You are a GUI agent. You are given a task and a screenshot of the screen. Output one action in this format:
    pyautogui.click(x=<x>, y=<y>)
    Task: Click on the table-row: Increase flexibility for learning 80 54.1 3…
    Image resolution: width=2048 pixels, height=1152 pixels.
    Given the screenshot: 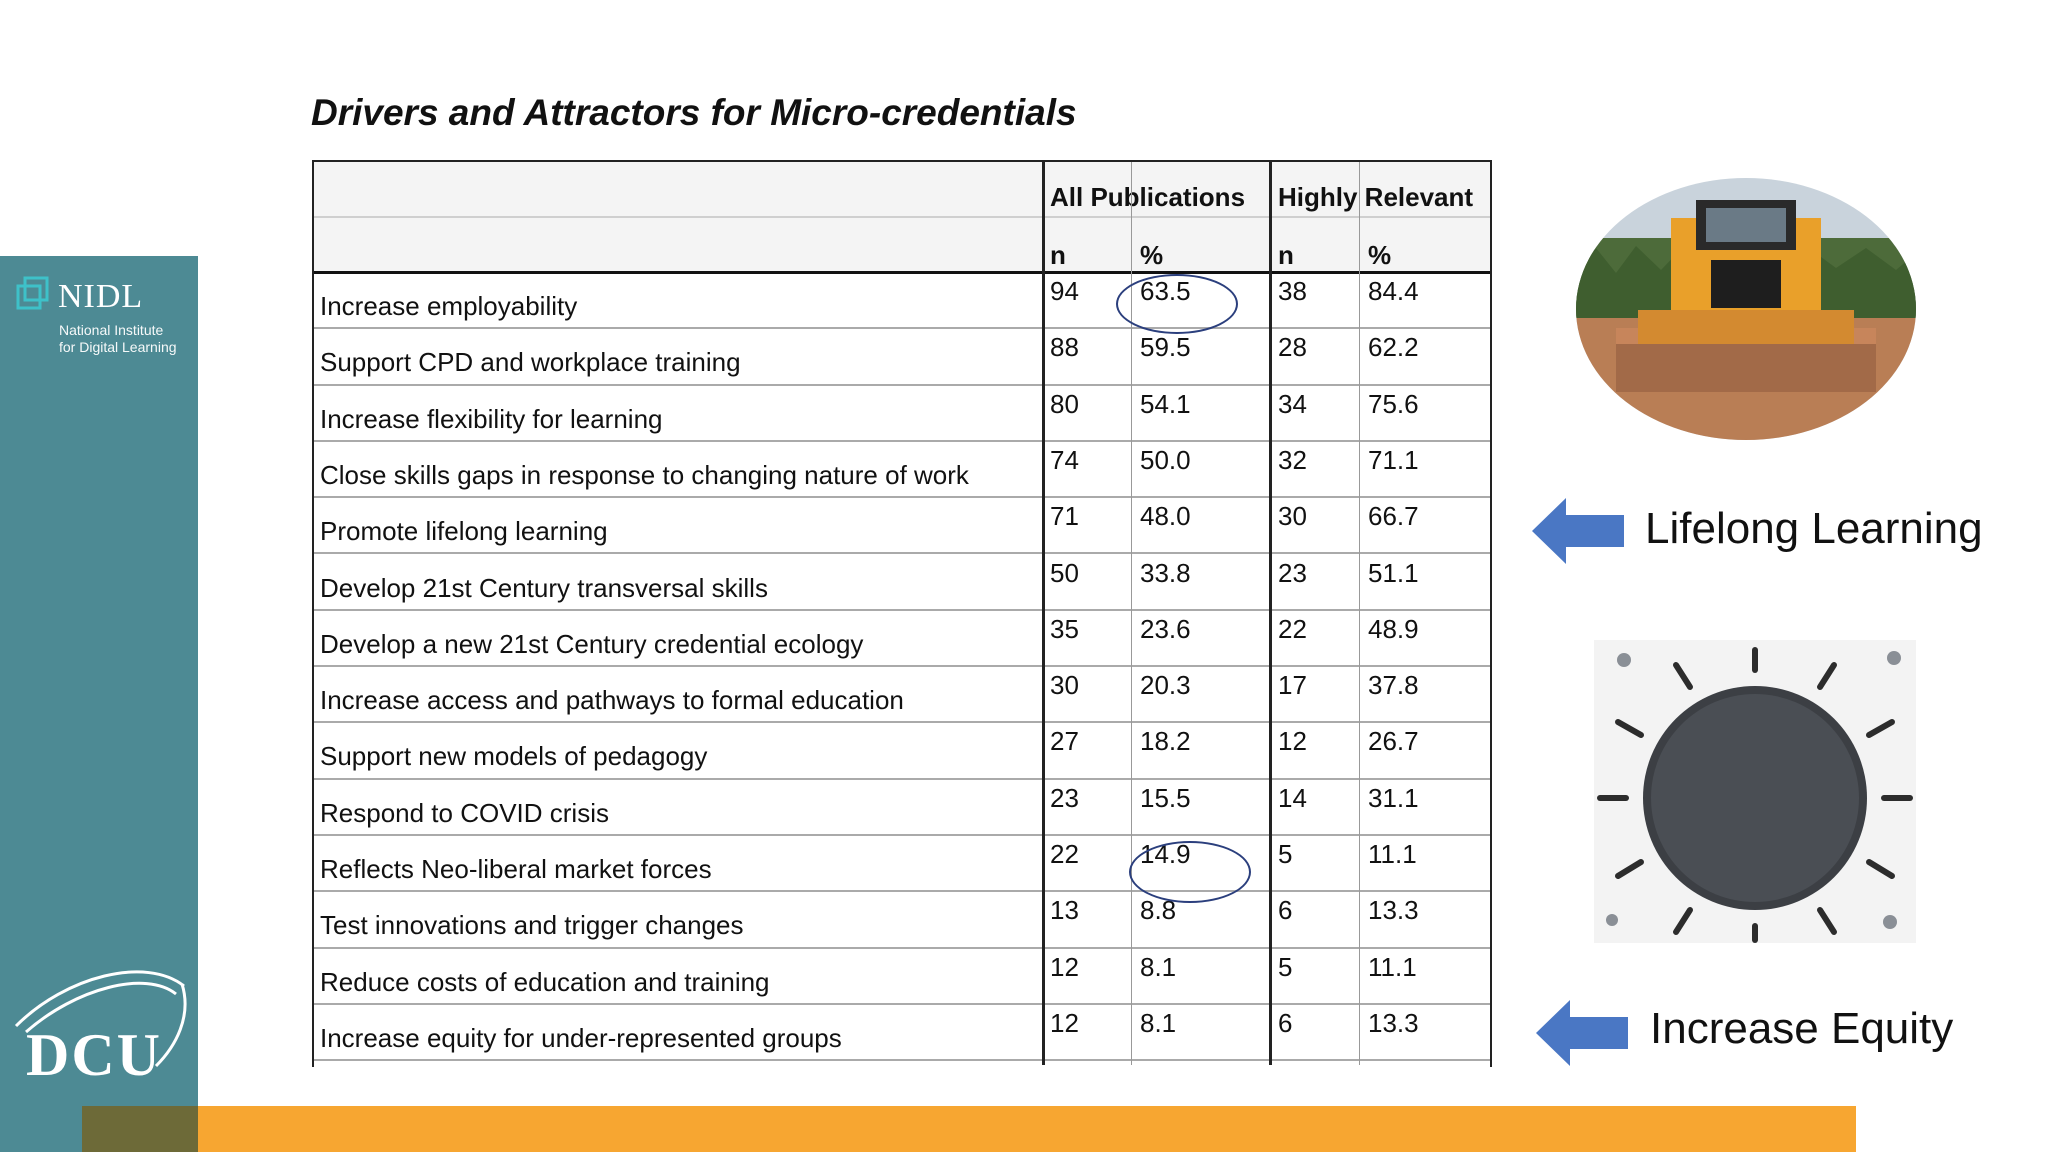 What is the action you would take?
    pyautogui.click(x=902, y=414)
    